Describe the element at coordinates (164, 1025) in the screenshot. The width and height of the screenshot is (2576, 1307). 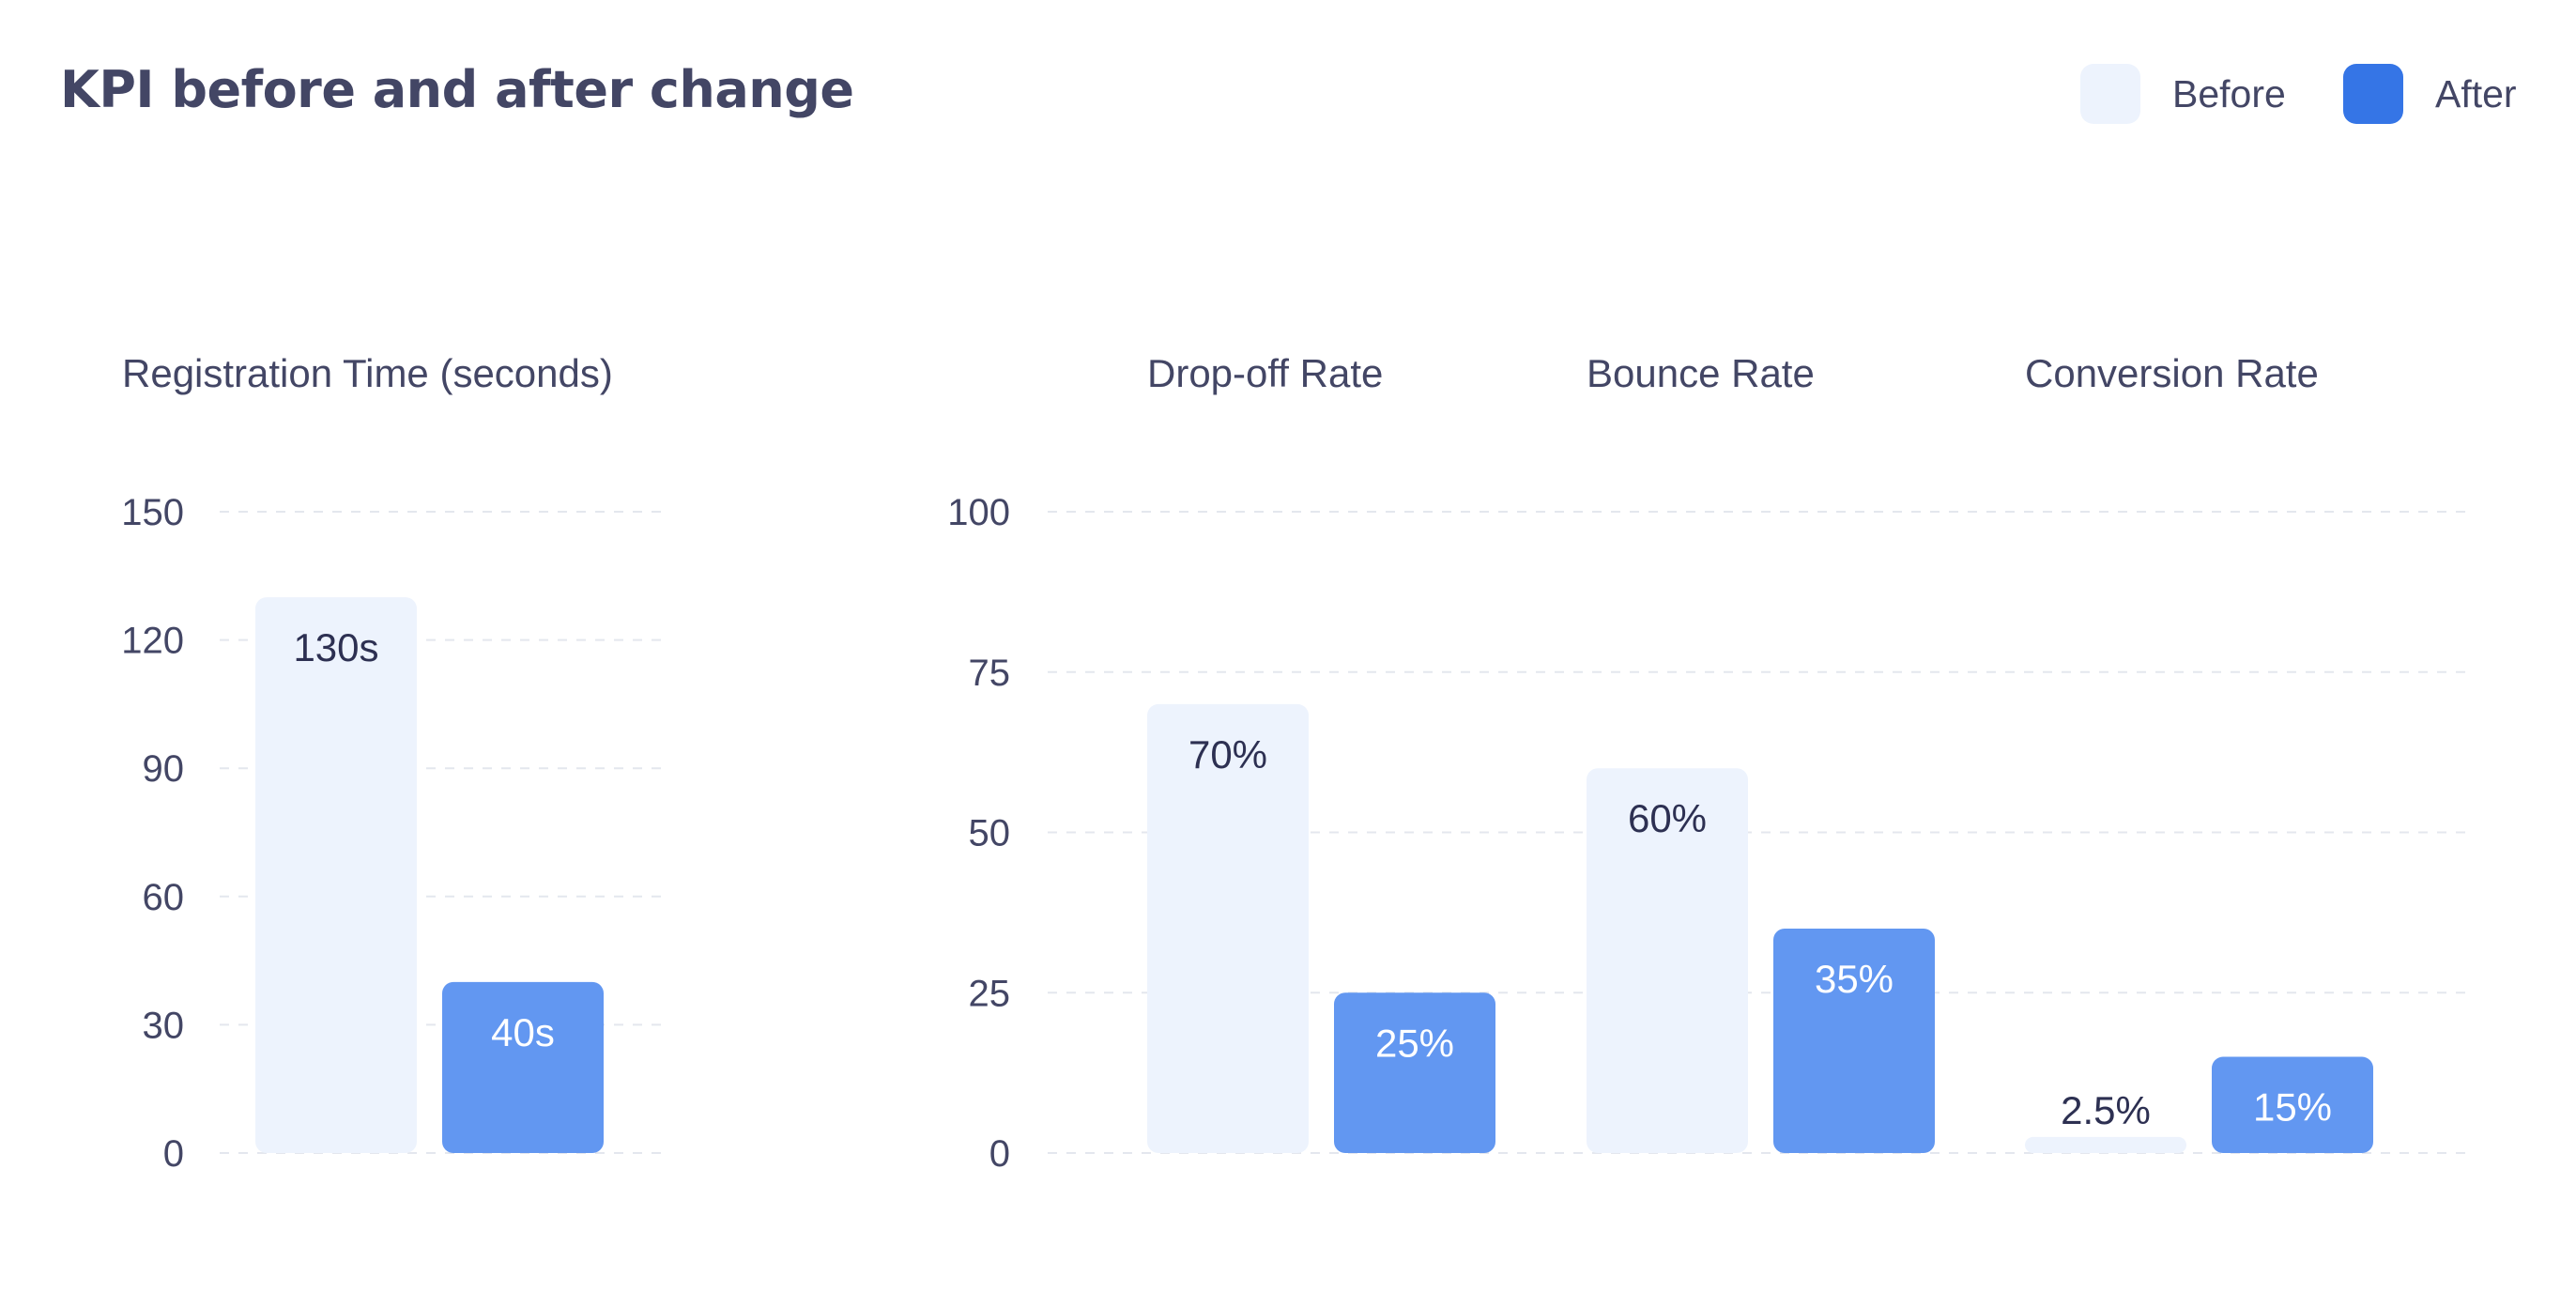
I see `y-tick-label: 30` at that location.